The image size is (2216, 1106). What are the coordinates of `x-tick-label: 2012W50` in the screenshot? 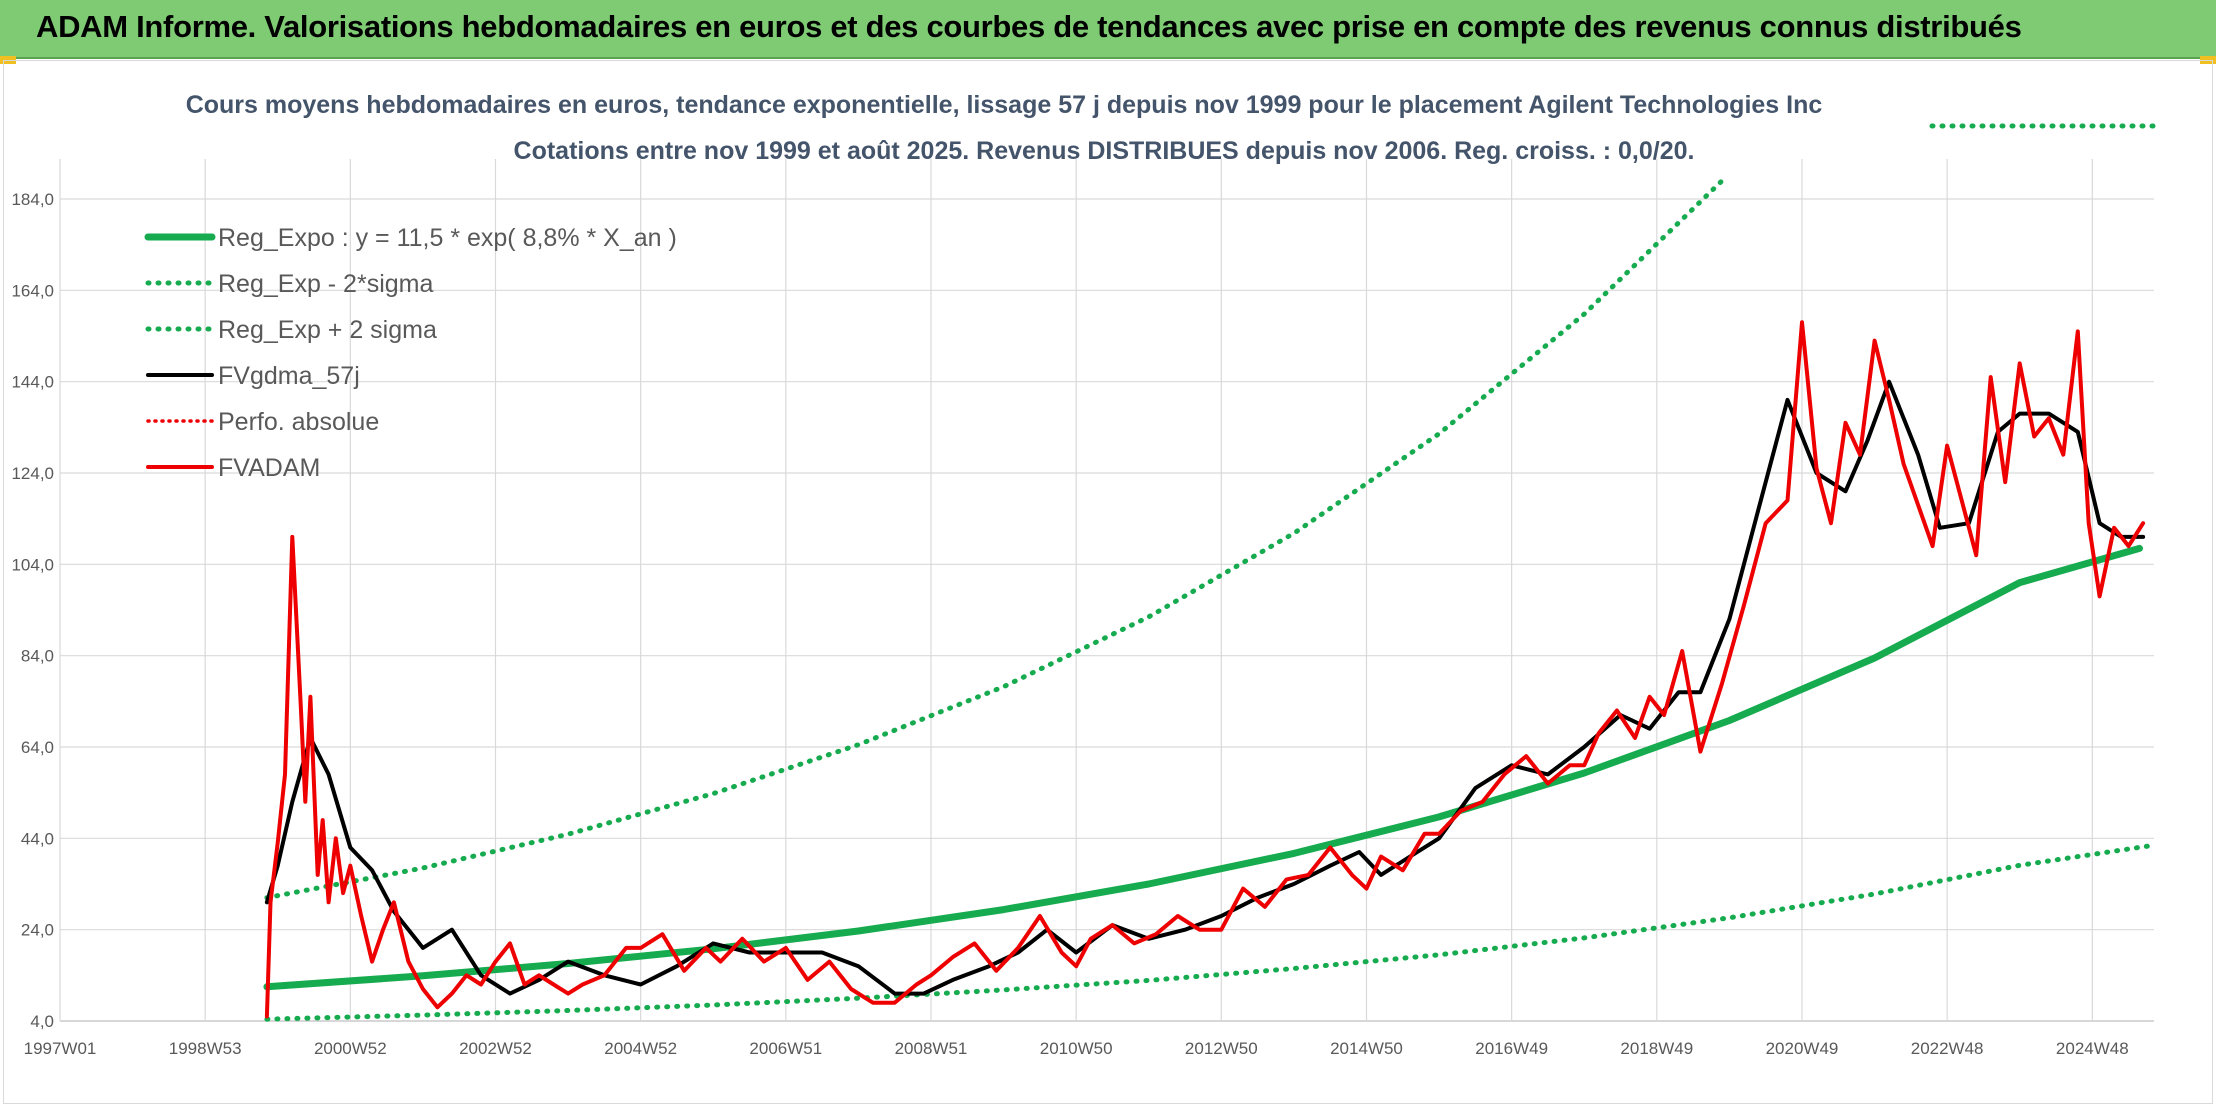 It's located at (1221, 1048).